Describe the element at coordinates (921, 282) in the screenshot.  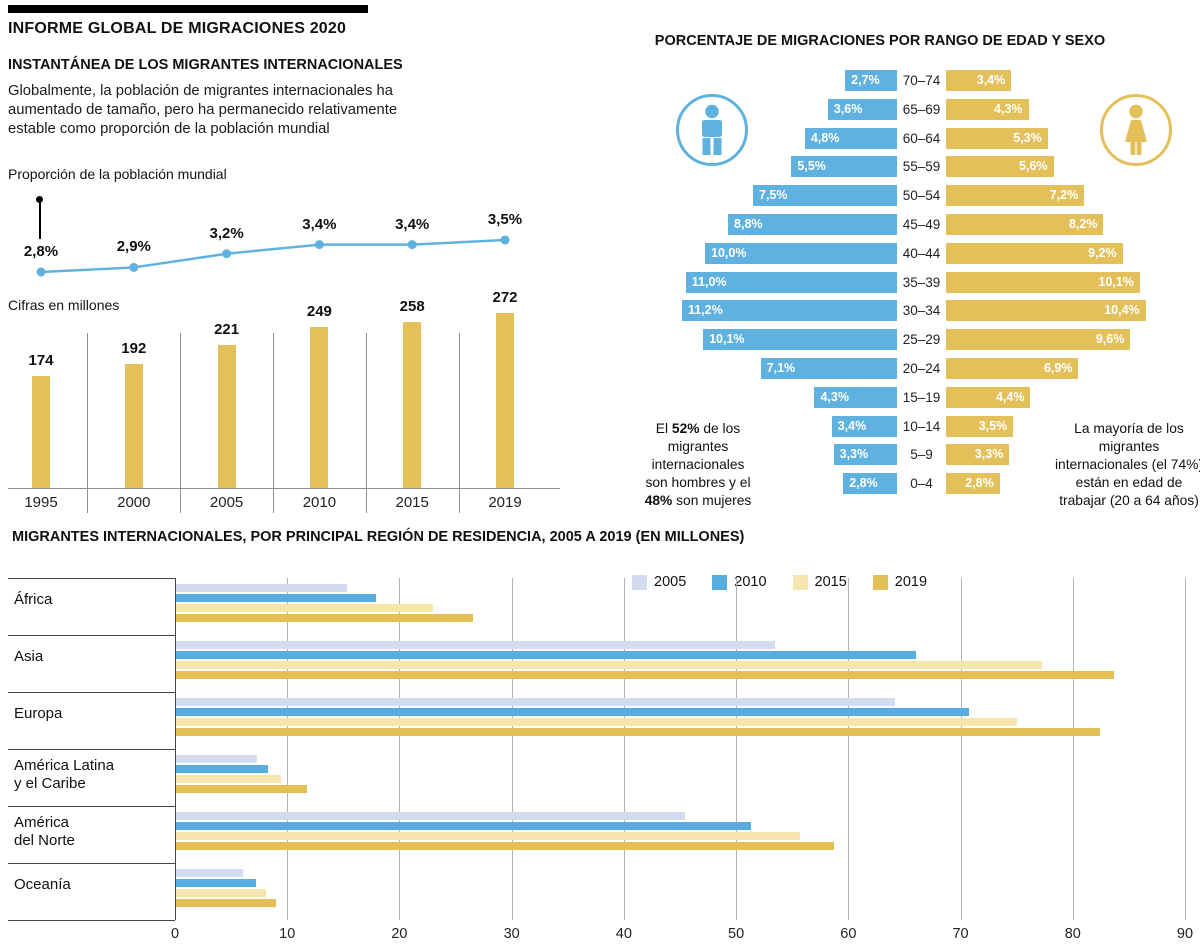
I see `age-group-label: 35–39` at that location.